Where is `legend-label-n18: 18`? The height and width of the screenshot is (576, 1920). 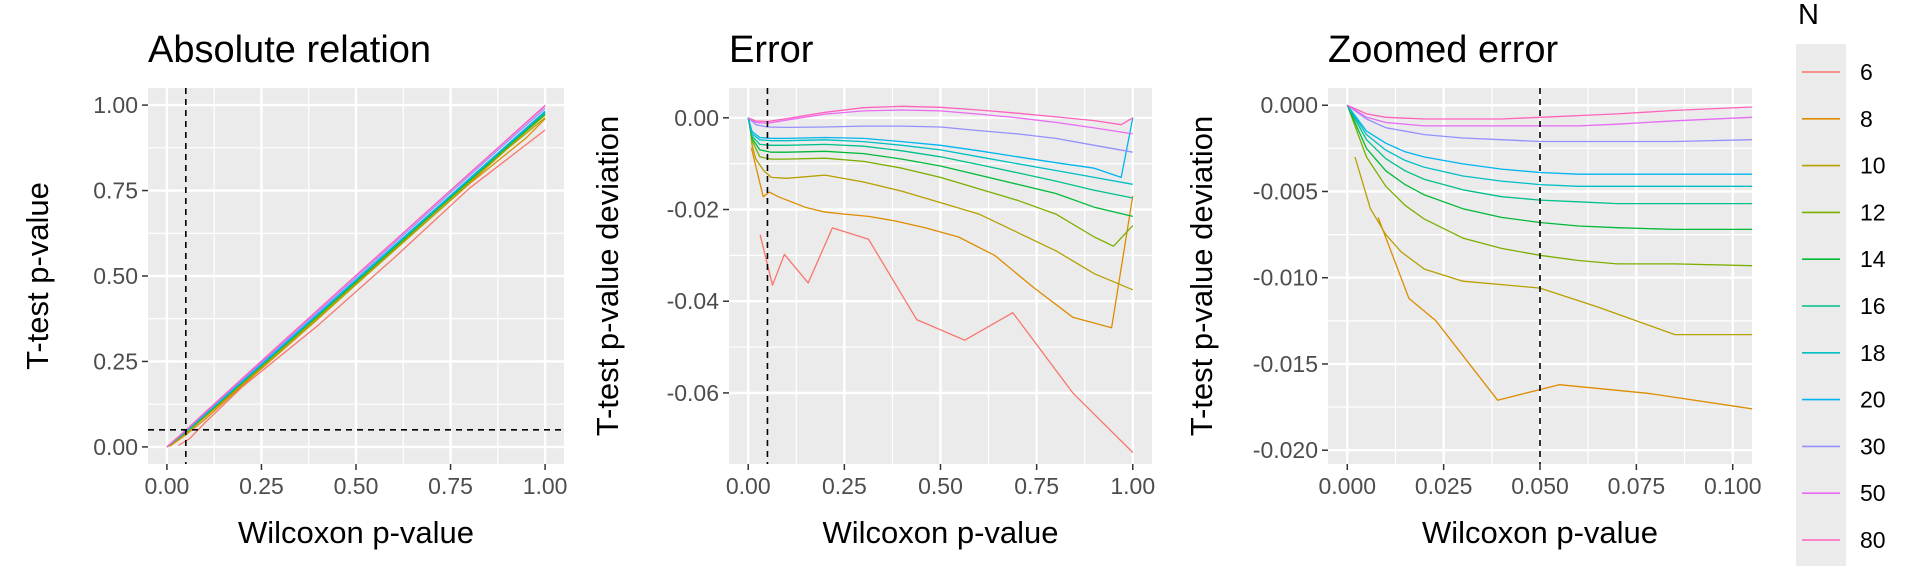
legend-label-n18: 18 is located at coordinates (1873, 353).